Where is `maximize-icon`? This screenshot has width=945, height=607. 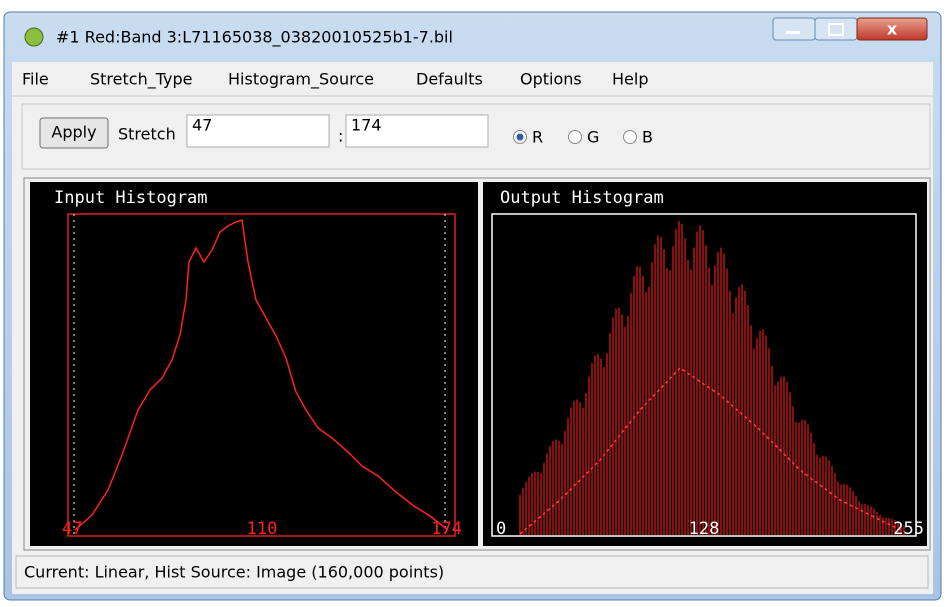
maximize-icon is located at coordinates (836, 29).